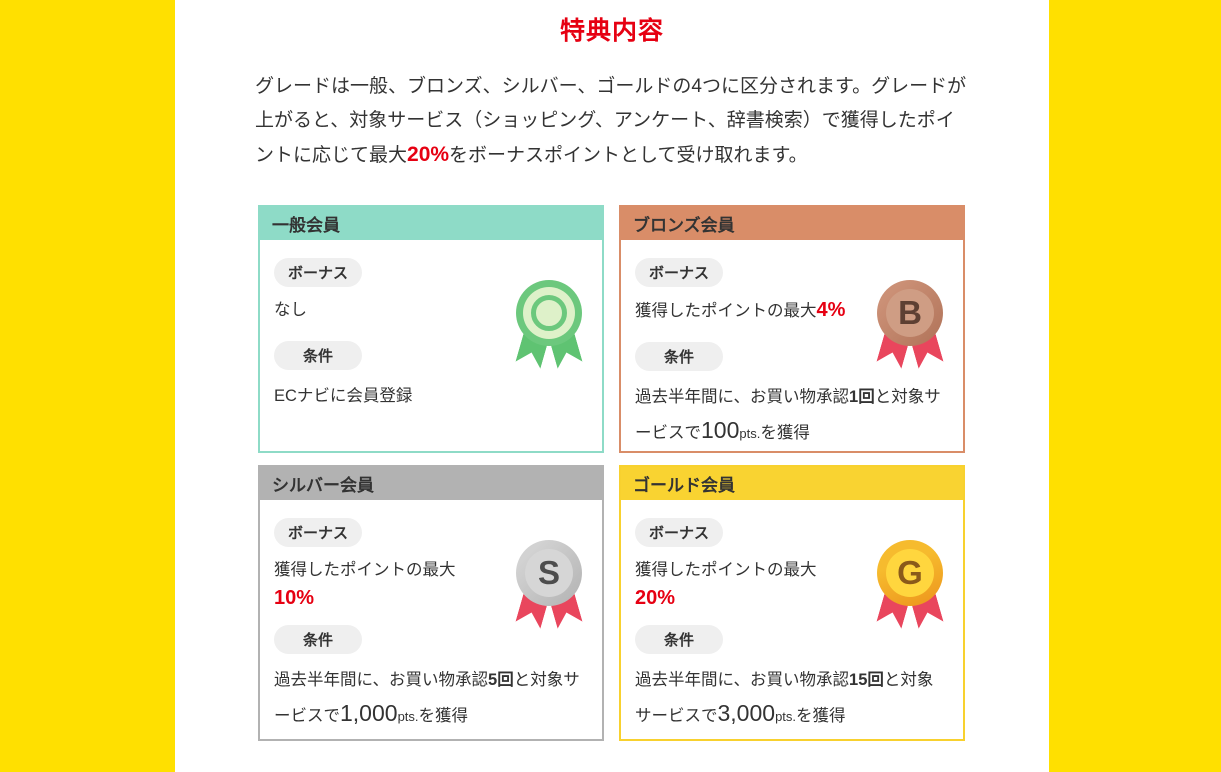  Describe the element at coordinates (87, 386) in the screenshot. I see `left-yellow-band` at that location.